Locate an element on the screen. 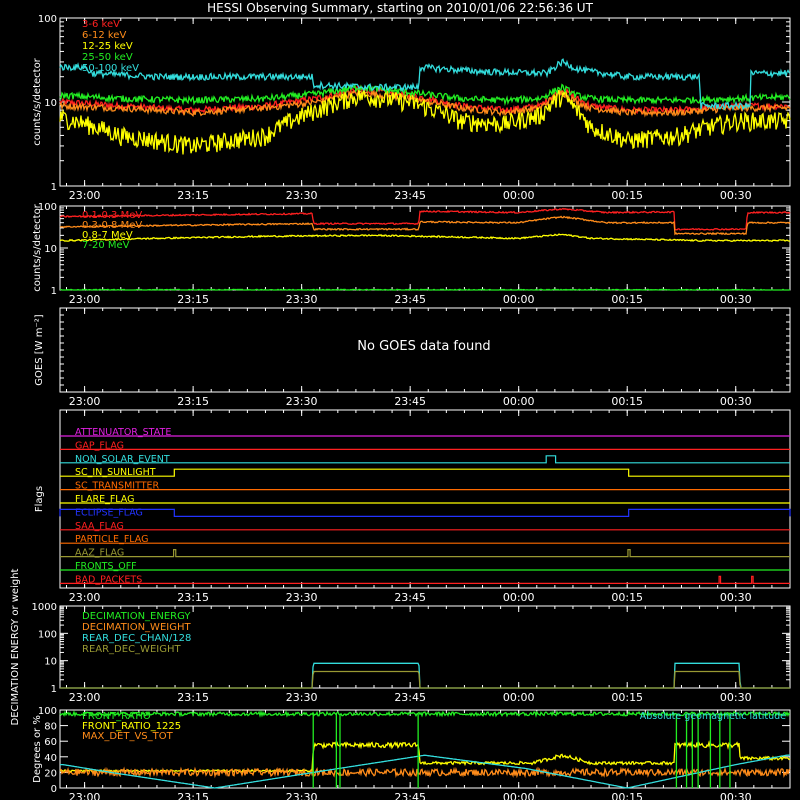  flag-label: SC_IN_SUNLIGHT is located at coordinates (115, 472).